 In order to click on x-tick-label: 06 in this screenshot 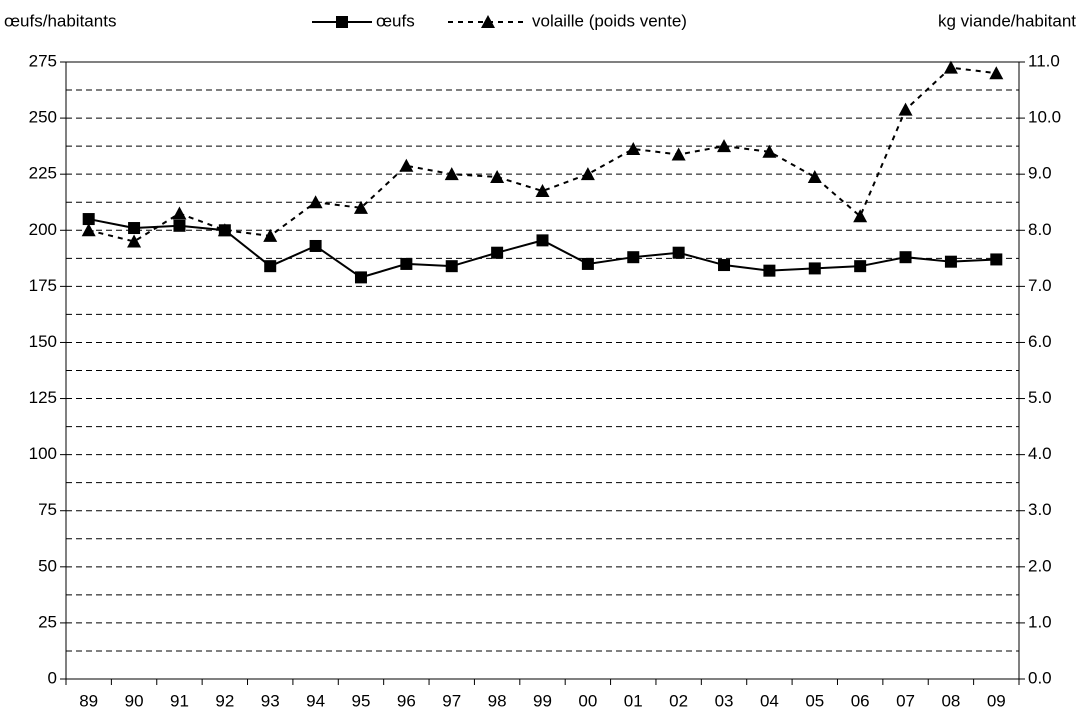, I will do `click(860, 700)`.